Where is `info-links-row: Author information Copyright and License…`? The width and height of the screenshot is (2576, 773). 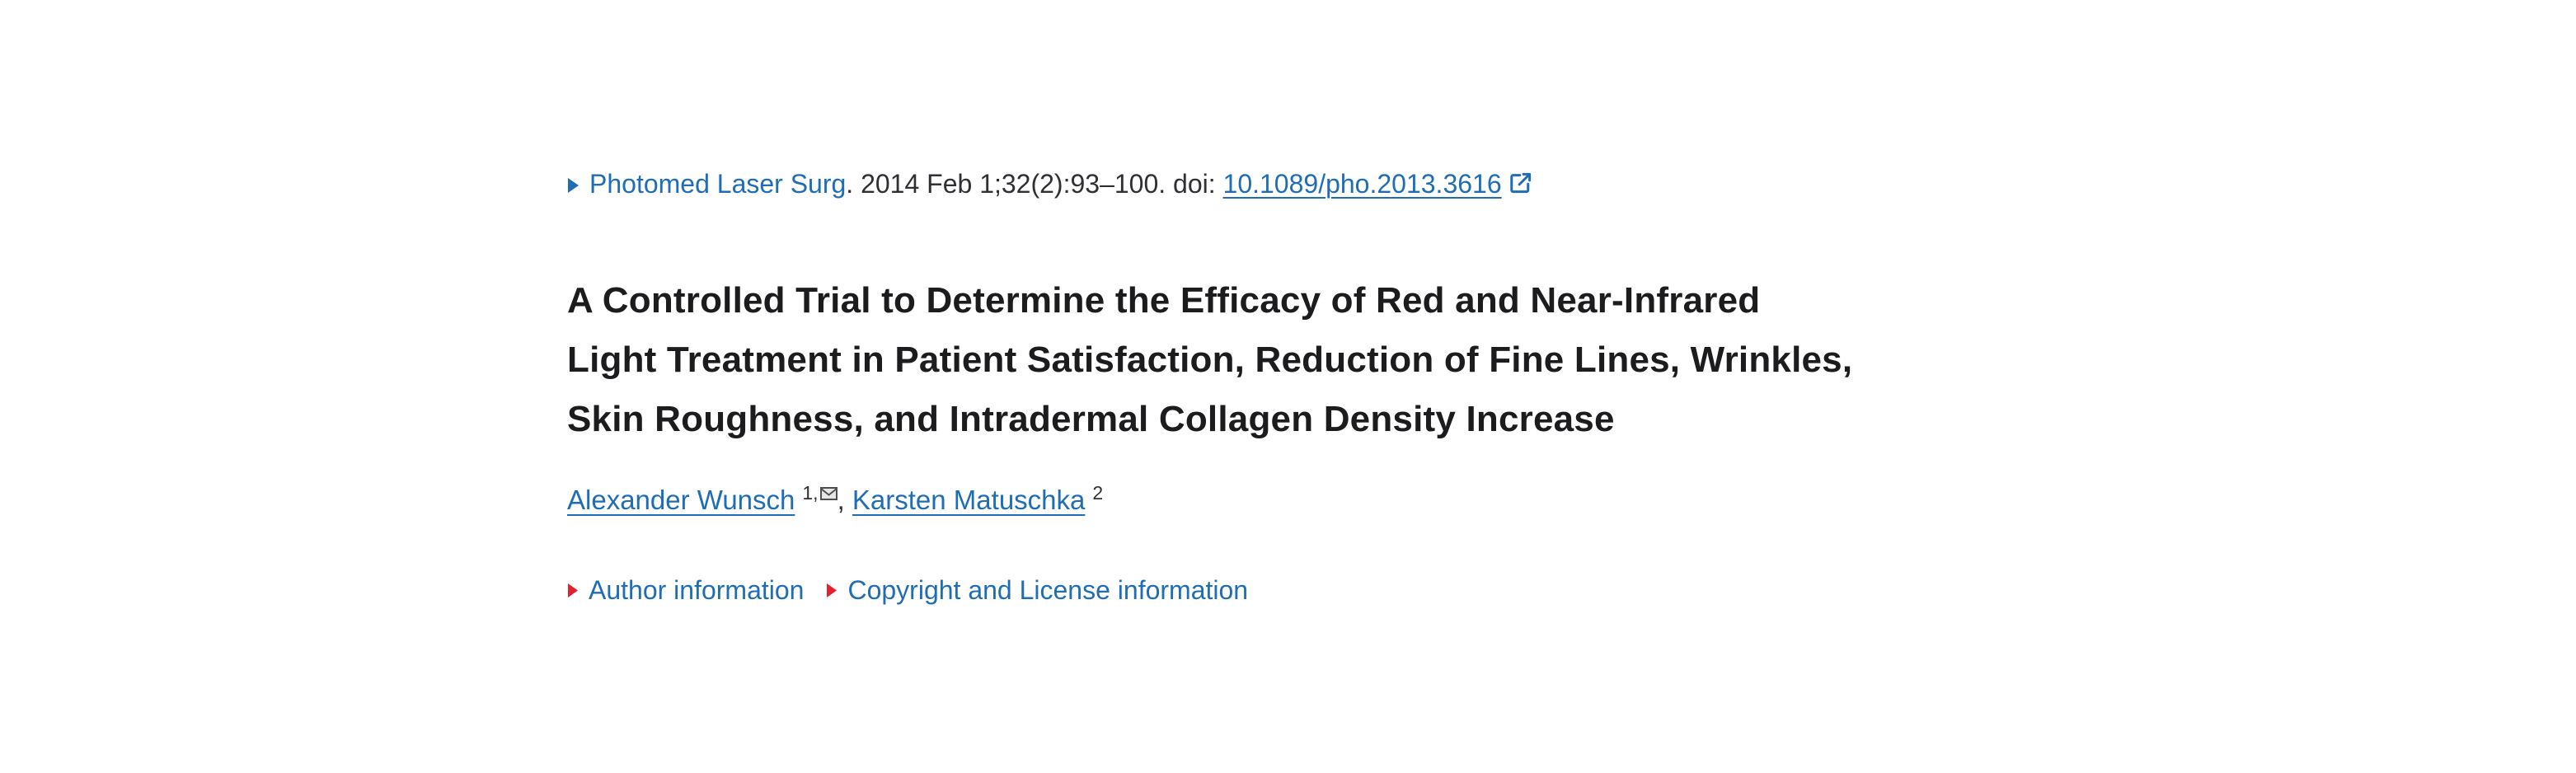 info-links-row: Author information Copyright and License… is located at coordinates (1383, 590).